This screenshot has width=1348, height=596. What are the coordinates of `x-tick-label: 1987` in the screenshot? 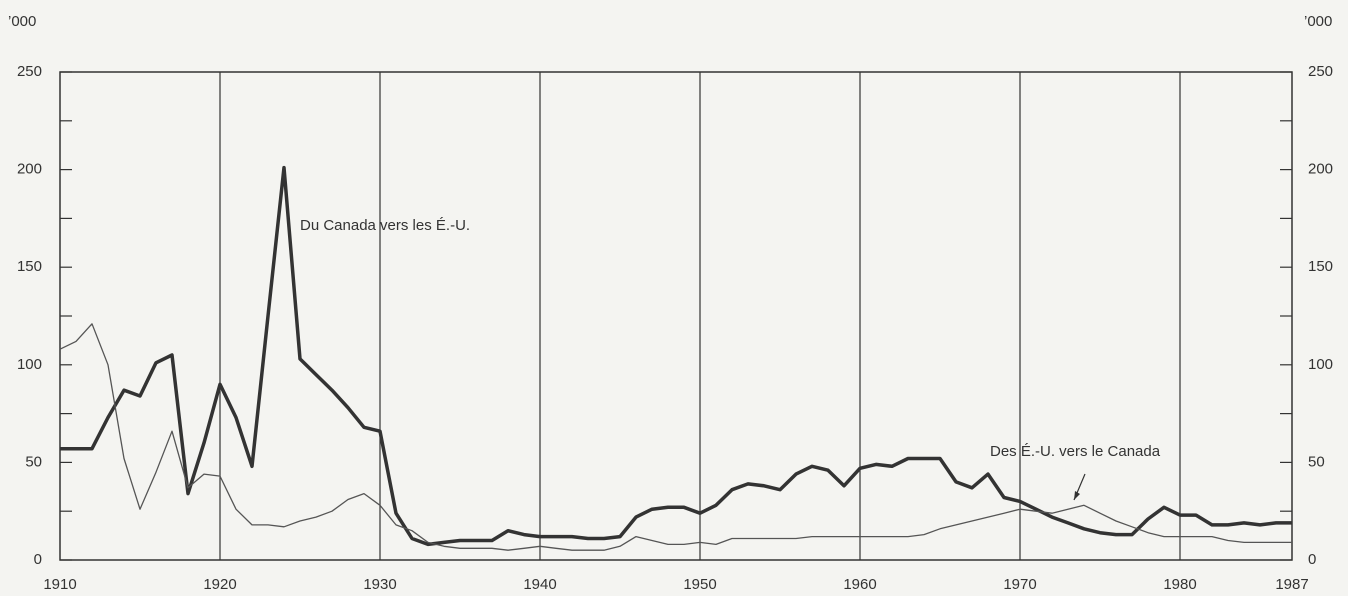 It's located at (1291, 584).